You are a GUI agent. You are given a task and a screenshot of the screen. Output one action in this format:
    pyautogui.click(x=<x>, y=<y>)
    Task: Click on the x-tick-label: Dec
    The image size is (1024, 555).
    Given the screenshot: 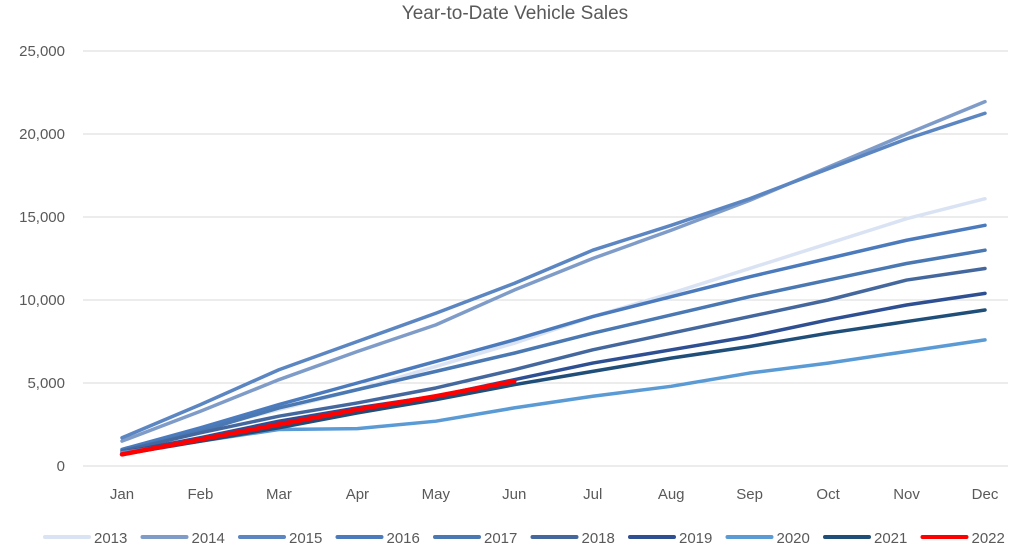 What is the action you would take?
    pyautogui.click(x=985, y=494)
    